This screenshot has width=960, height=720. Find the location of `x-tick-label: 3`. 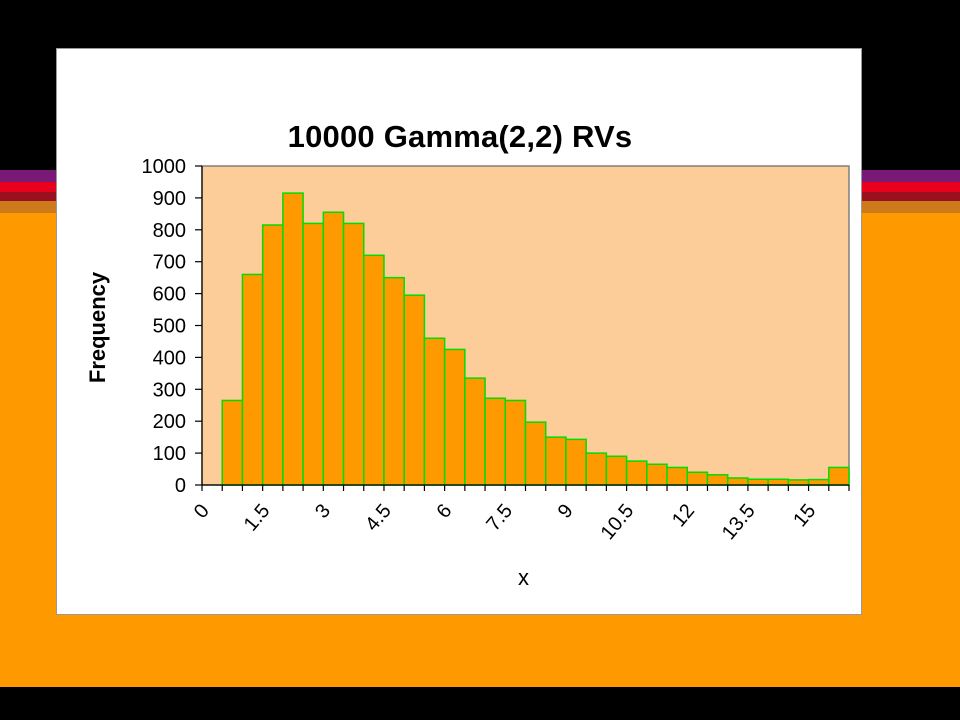

x-tick-label: 3 is located at coordinates (323, 511).